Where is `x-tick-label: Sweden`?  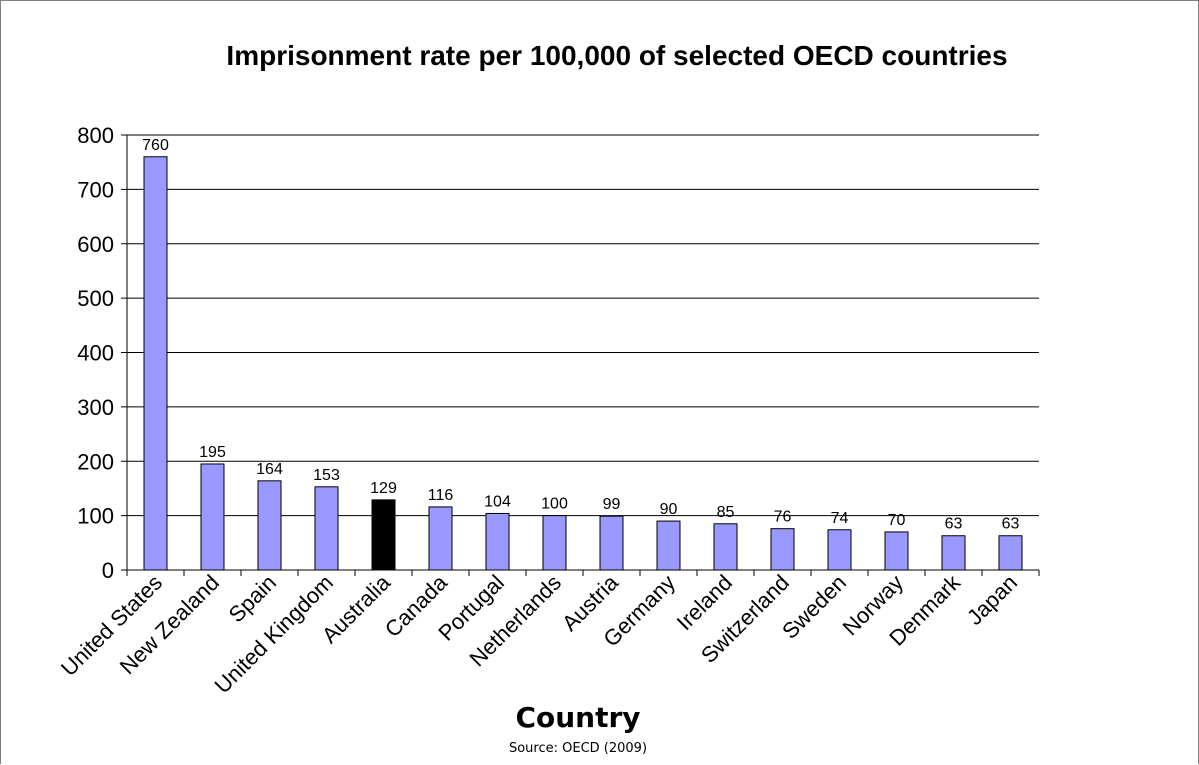
x-tick-label: Sweden is located at coordinates (814, 607).